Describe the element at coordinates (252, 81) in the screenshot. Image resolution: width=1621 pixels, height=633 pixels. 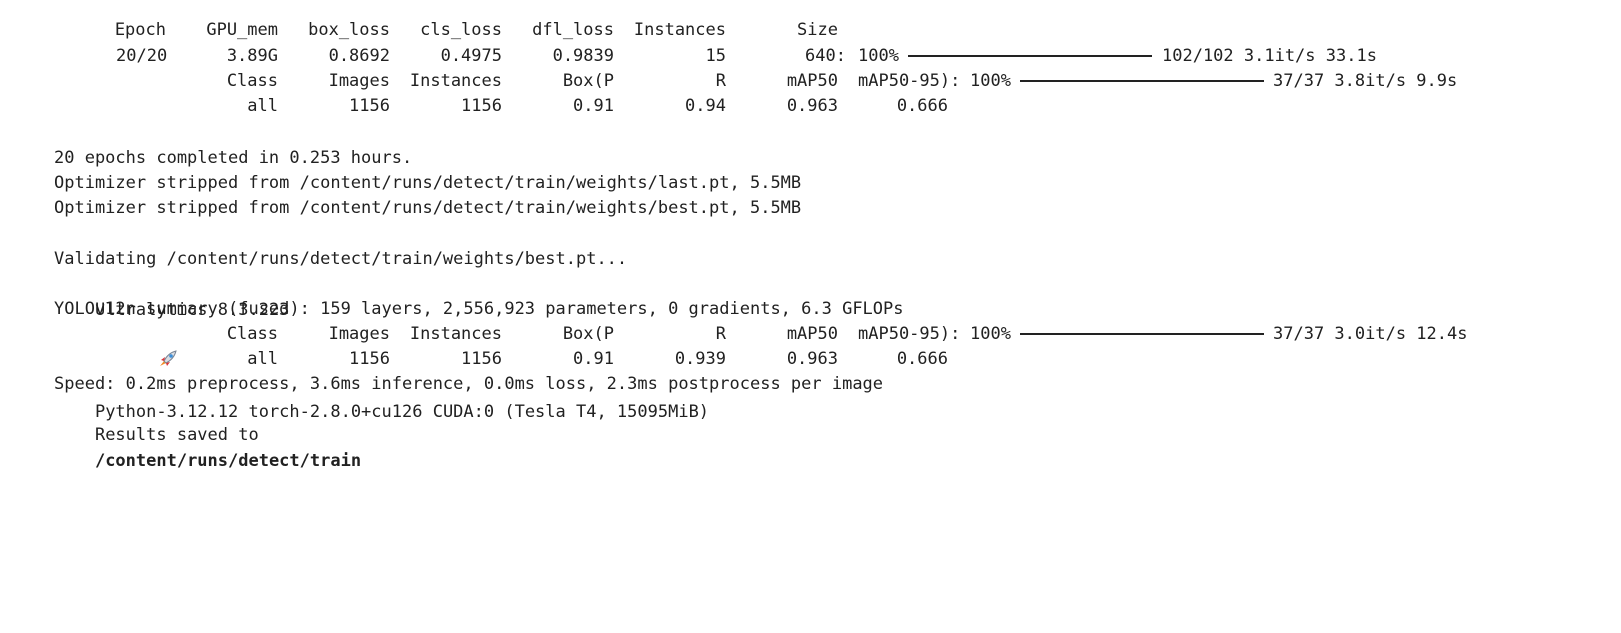
I see `val-class-header: Class` at that location.